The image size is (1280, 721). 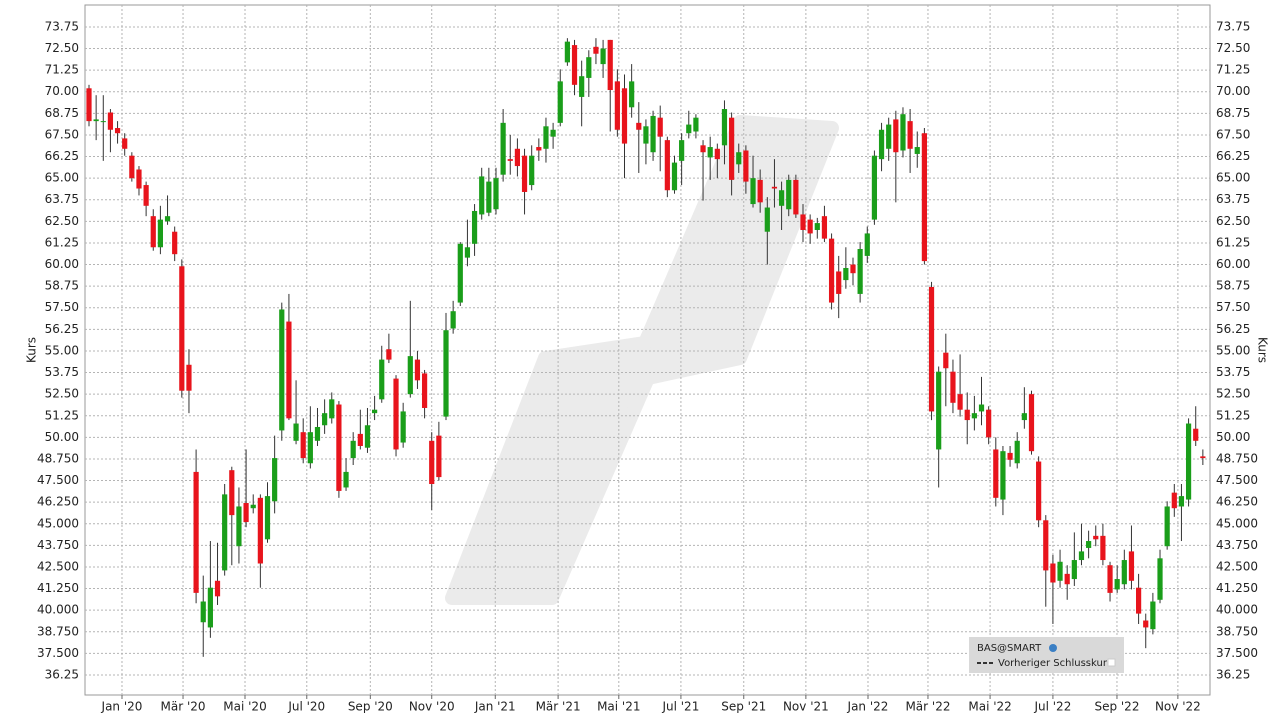 What do you see at coordinates (1237, 480) in the screenshot?
I see `y2-tick-label: 47.500` at bounding box center [1237, 480].